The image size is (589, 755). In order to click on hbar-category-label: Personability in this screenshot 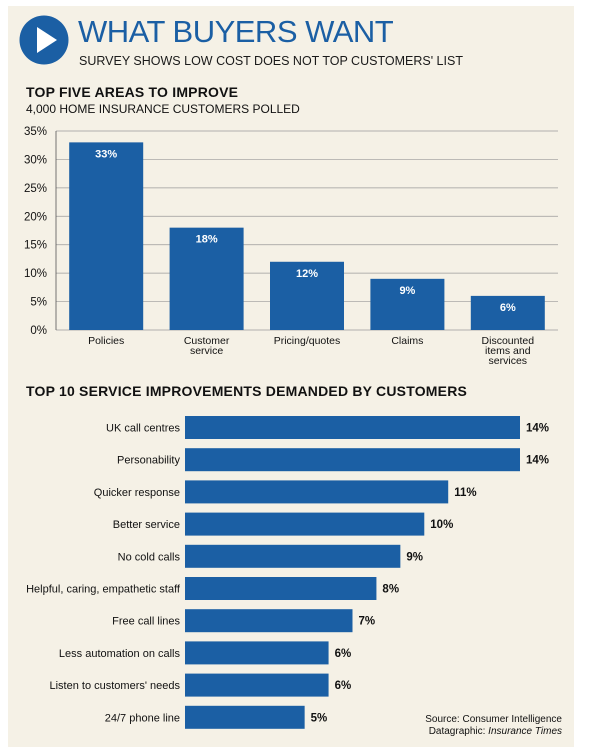, I will do `click(148, 461)`.